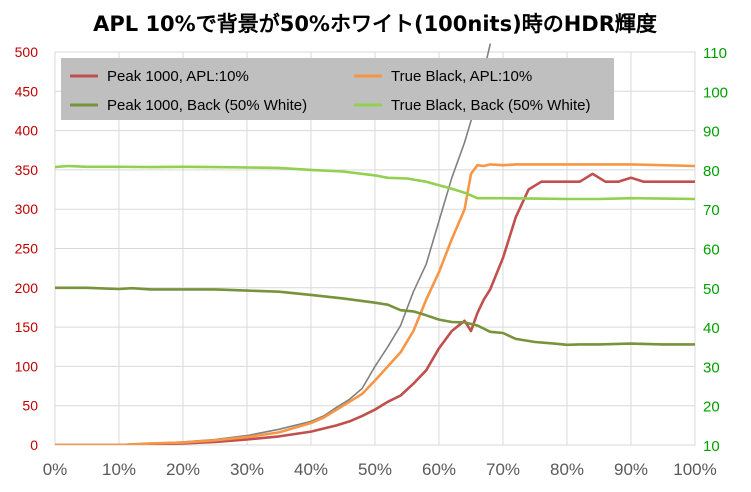 The height and width of the screenshot is (492, 751). What do you see at coordinates (567, 469) in the screenshot?
I see `x-tick-label: 80%` at bounding box center [567, 469].